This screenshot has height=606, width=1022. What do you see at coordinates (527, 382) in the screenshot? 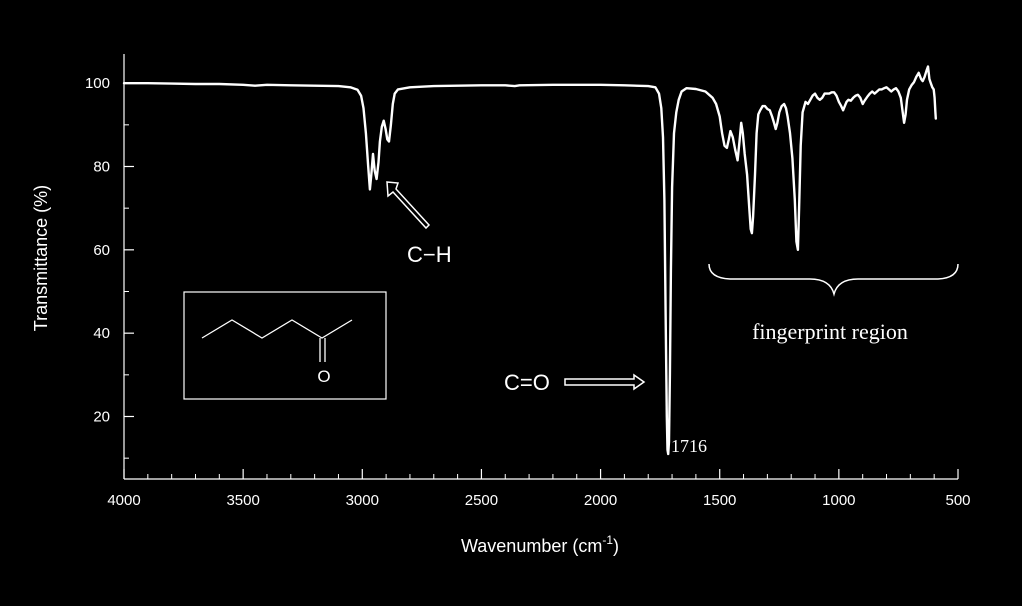
I see `co-label: C=O` at bounding box center [527, 382].